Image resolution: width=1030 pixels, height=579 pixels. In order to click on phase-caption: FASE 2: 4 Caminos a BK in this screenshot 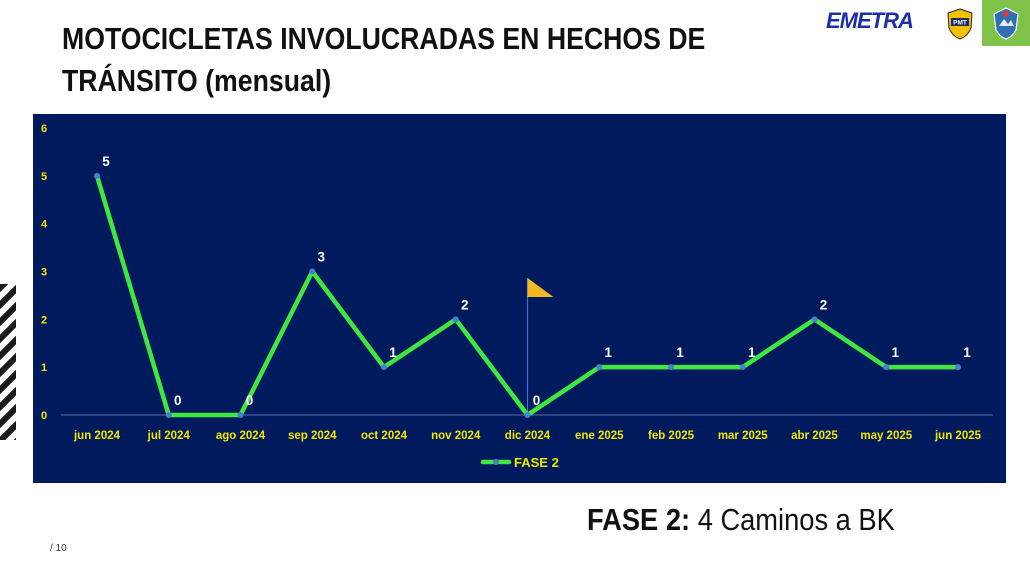, I will do `click(741, 520)`.